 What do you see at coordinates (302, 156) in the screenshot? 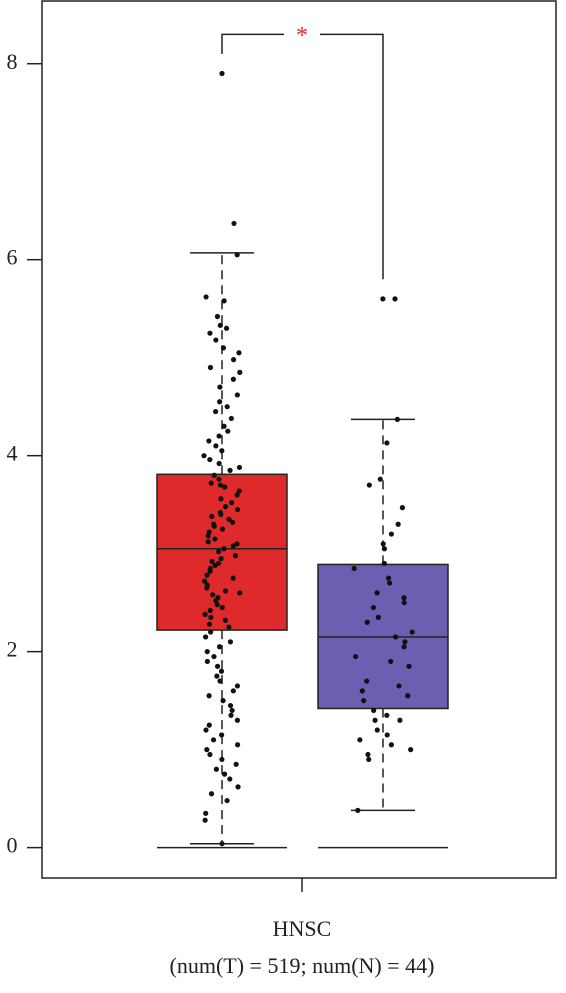
I see `significance-bracket` at bounding box center [302, 156].